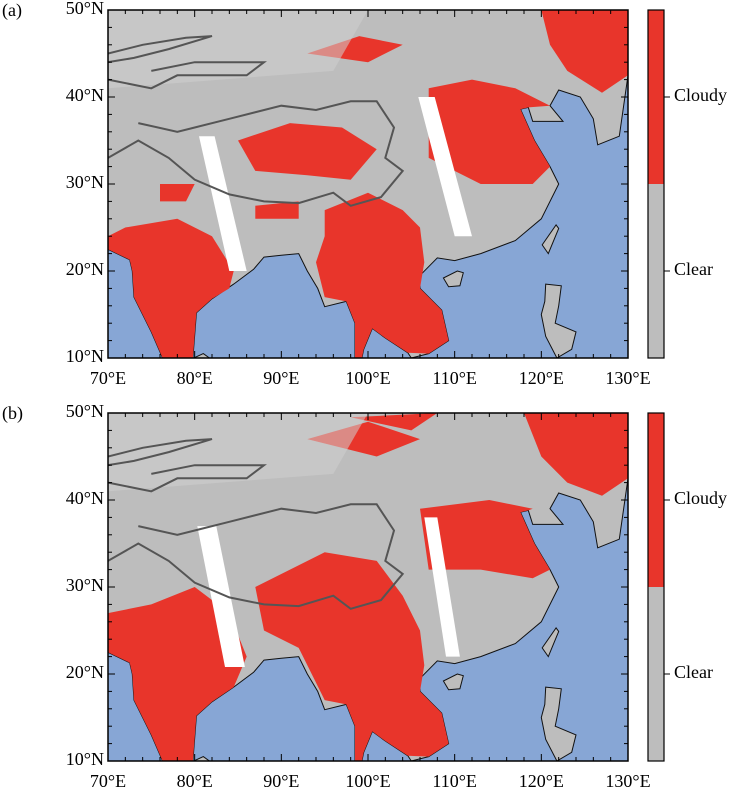 Image resolution: width=752 pixels, height=799 pixels. What do you see at coordinates (12, 10) in the screenshot?
I see `panel-label: (a)` at bounding box center [12, 10].